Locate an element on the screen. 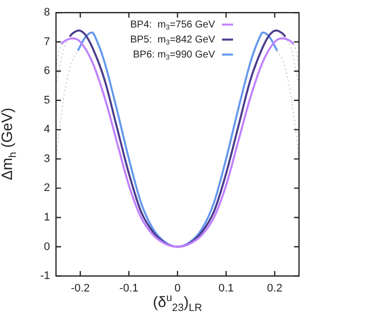 The height and width of the screenshot is (320, 374). y-tick-label: -1 is located at coordinates (45, 276).